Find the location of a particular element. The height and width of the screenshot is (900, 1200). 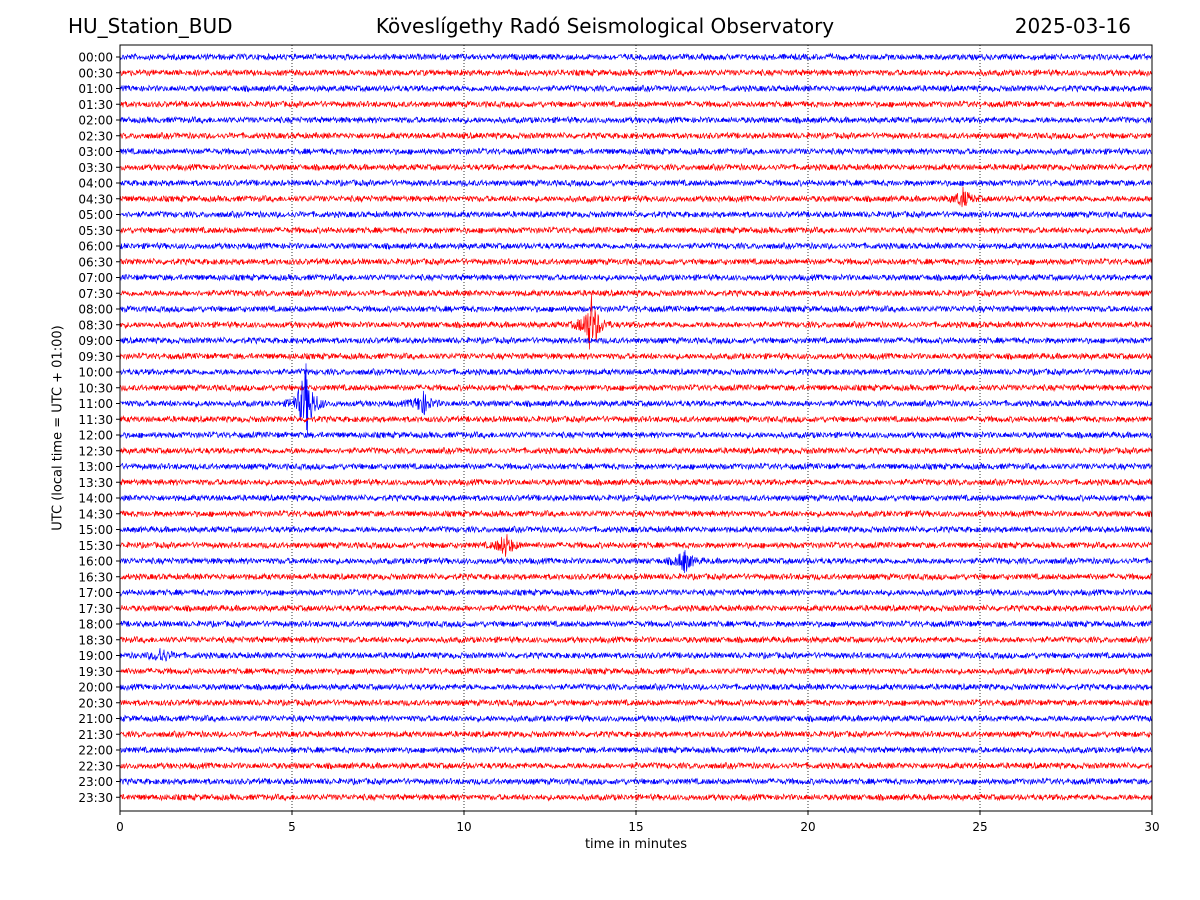

y-tick-label: 21:00 is located at coordinates (95, 719).